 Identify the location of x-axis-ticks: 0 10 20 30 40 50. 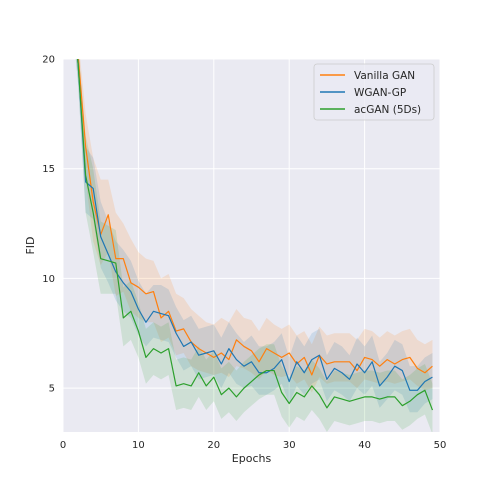
(253, 445).